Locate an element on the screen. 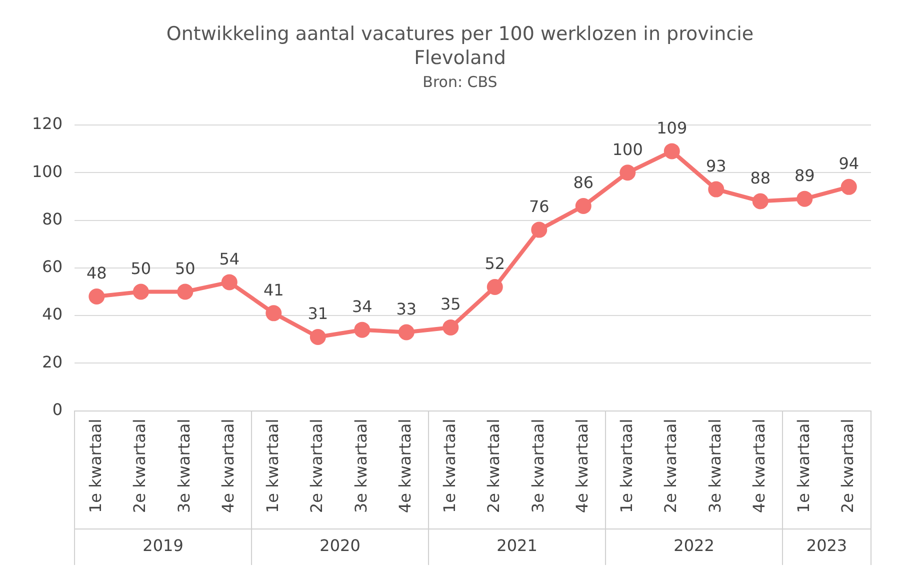  data-label: 31 is located at coordinates (318, 314).